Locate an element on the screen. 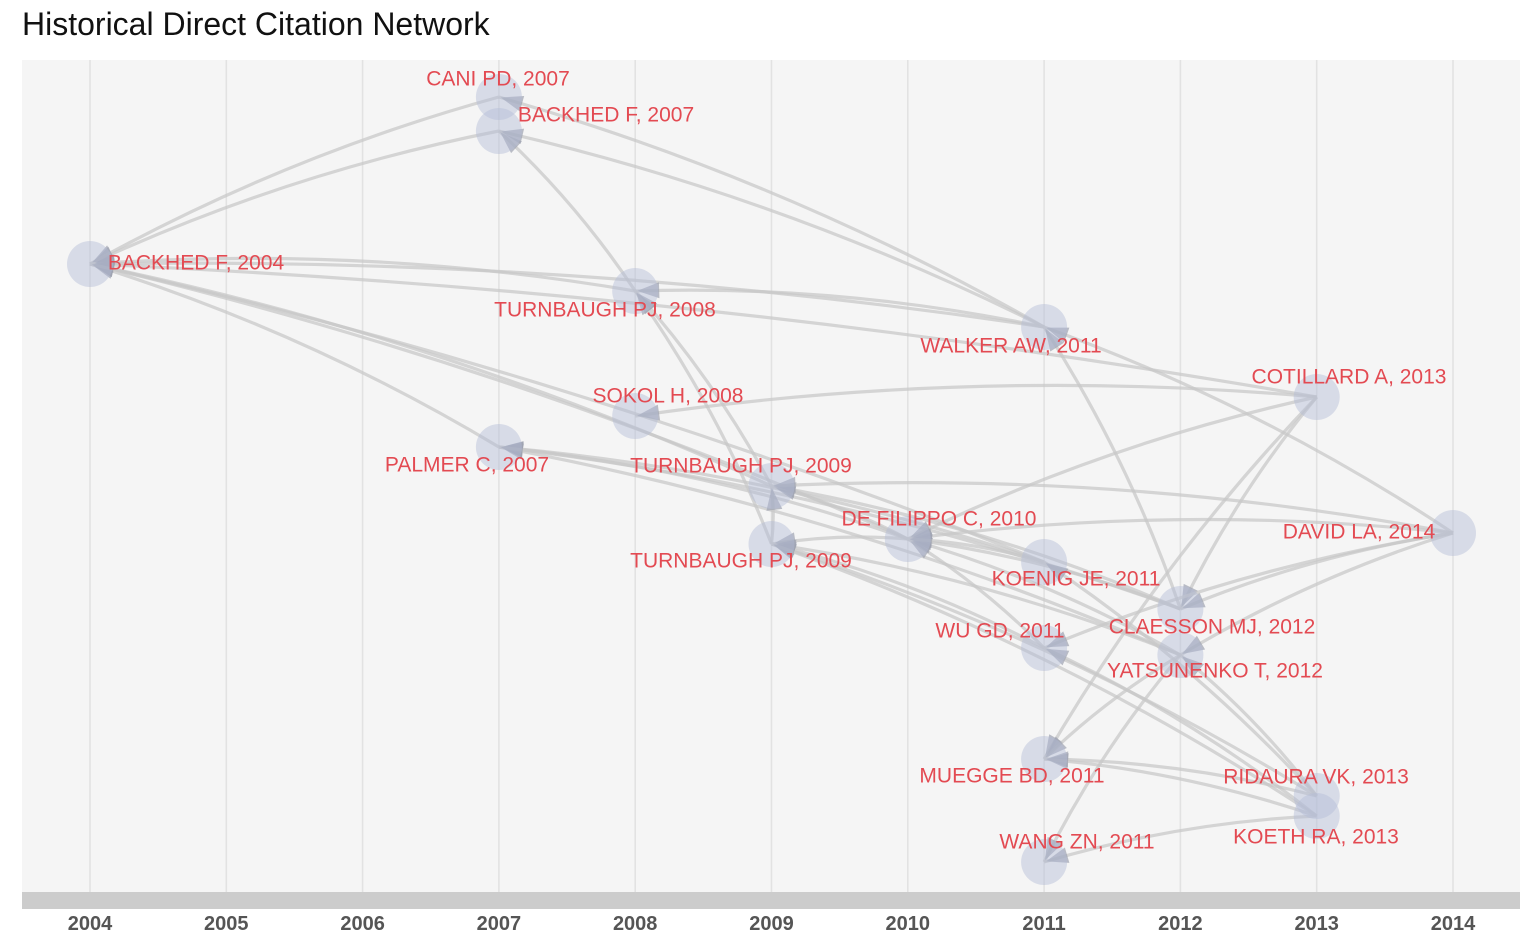 The height and width of the screenshot is (949, 1536). node-label-cotillard-a-2013: COTILLARD A, 2013 is located at coordinates (1349, 377).